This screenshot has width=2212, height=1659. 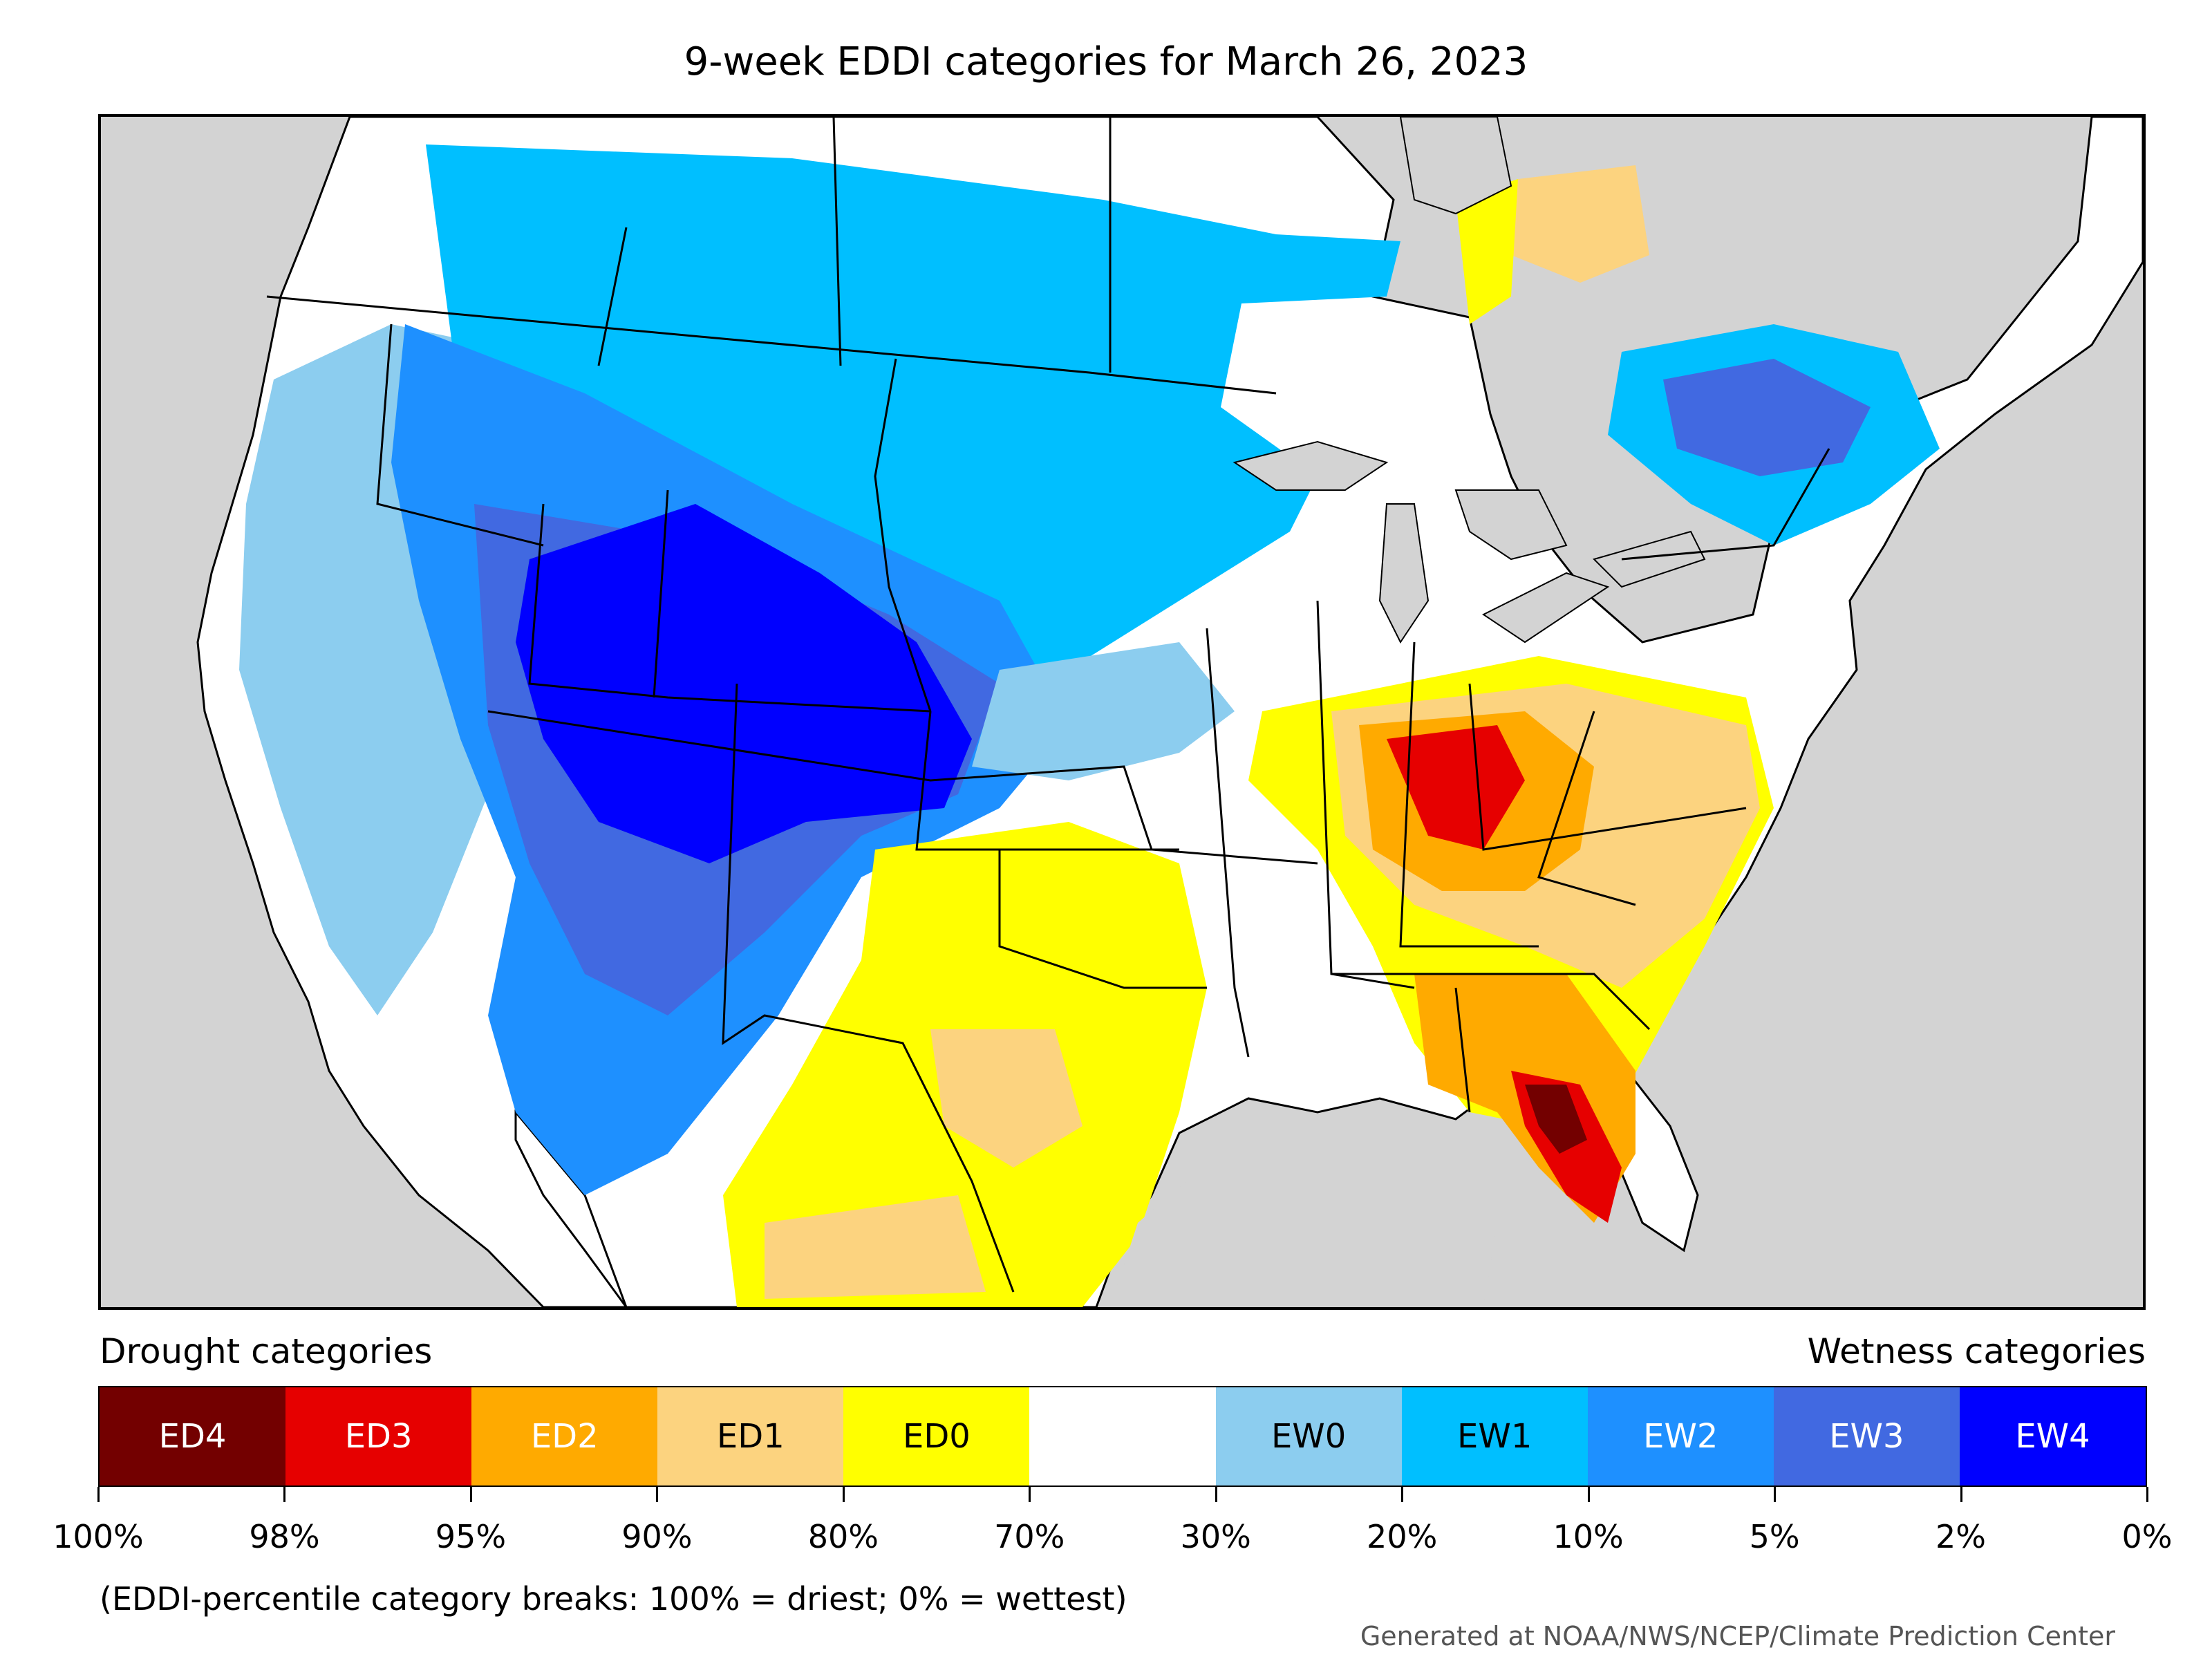 I want to click on legend-break-label: 80%, so click(x=843, y=1536).